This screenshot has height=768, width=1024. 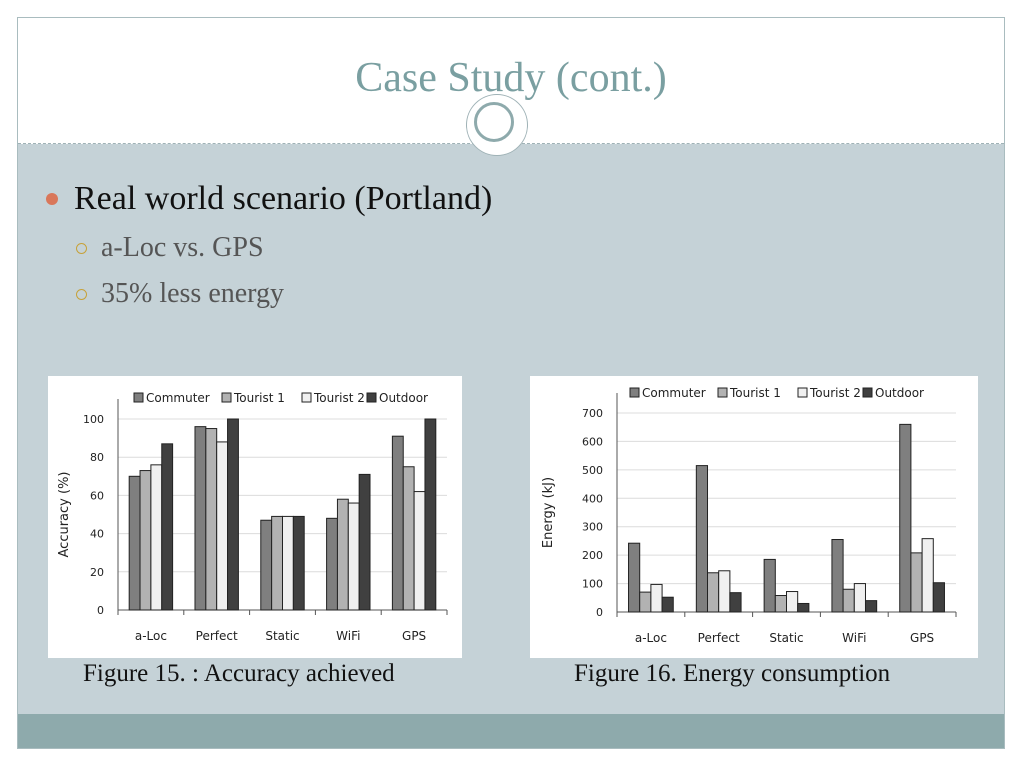 What do you see at coordinates (732, 673) in the screenshot?
I see `figure-caption-energy: Figure 16. Energy consumption` at bounding box center [732, 673].